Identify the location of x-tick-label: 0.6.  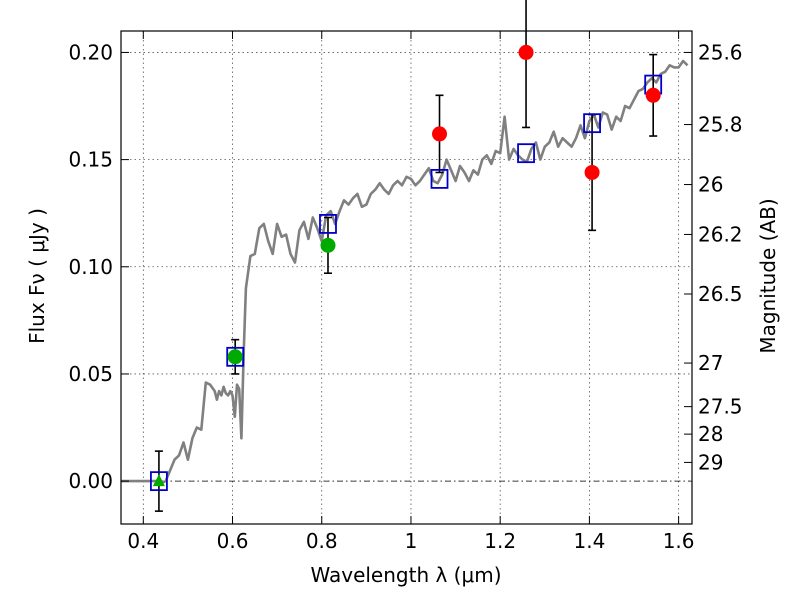
(233, 541).